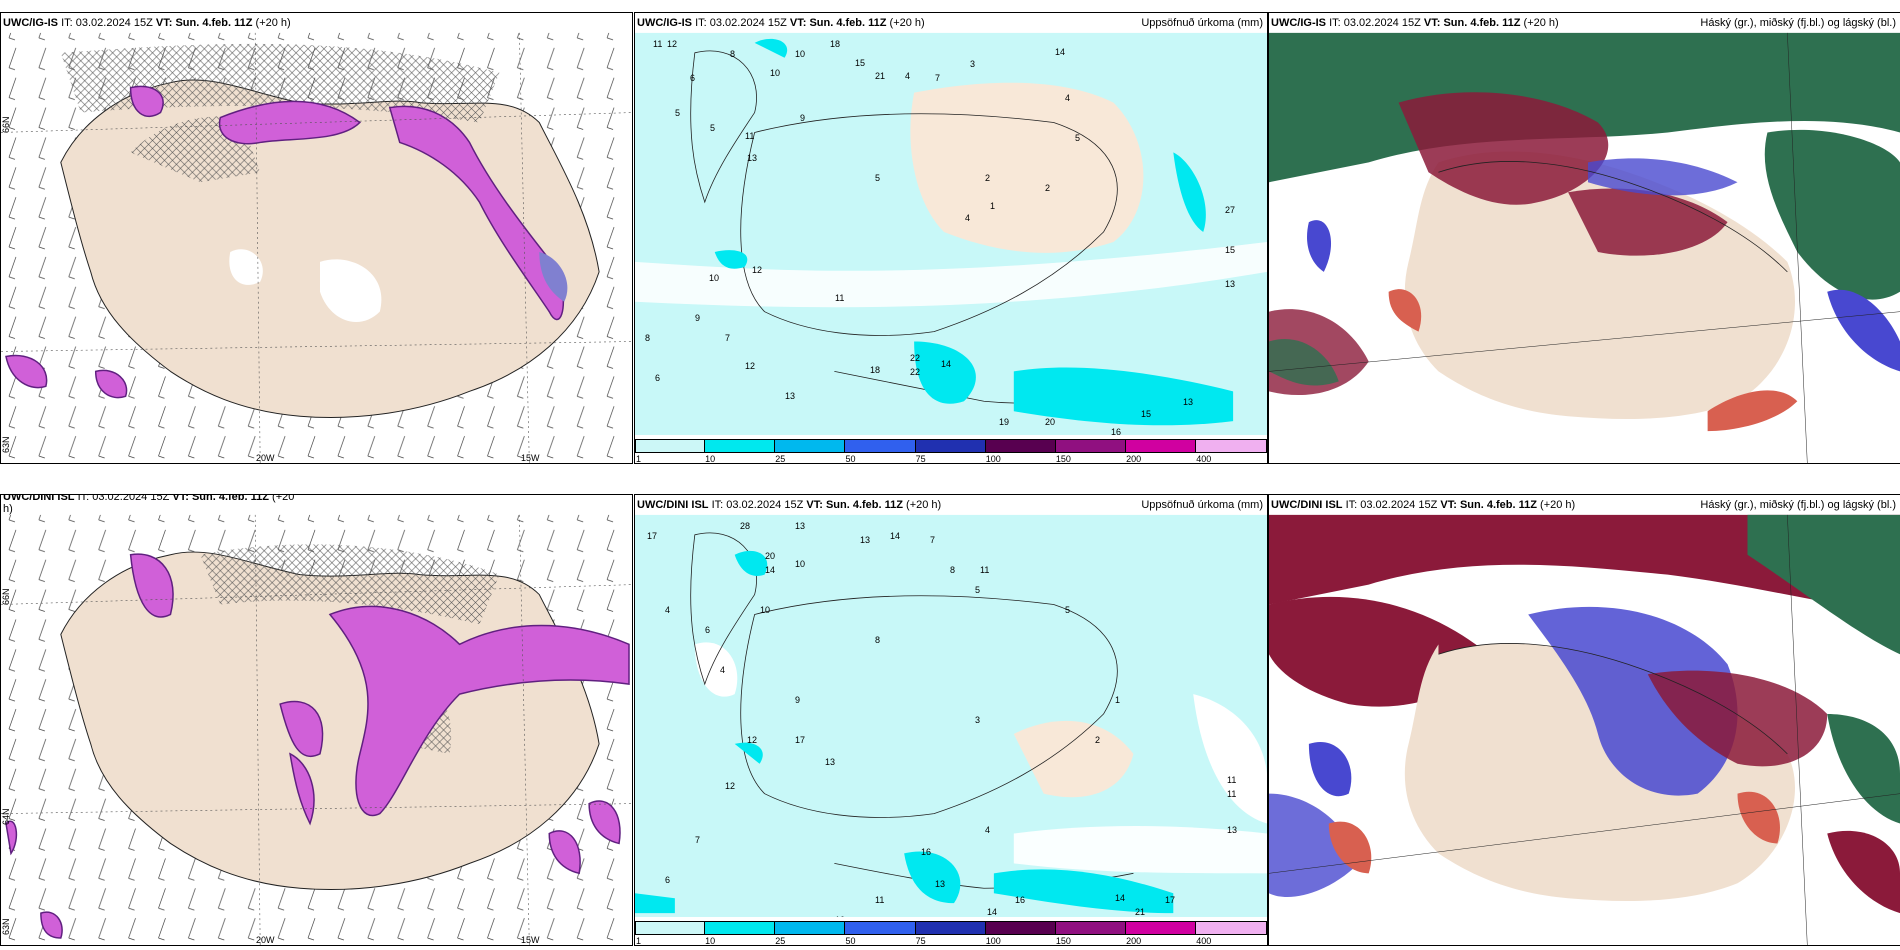  Describe the element at coordinates (780, 459) in the screenshot. I see `colorbar-tick: 25` at that location.